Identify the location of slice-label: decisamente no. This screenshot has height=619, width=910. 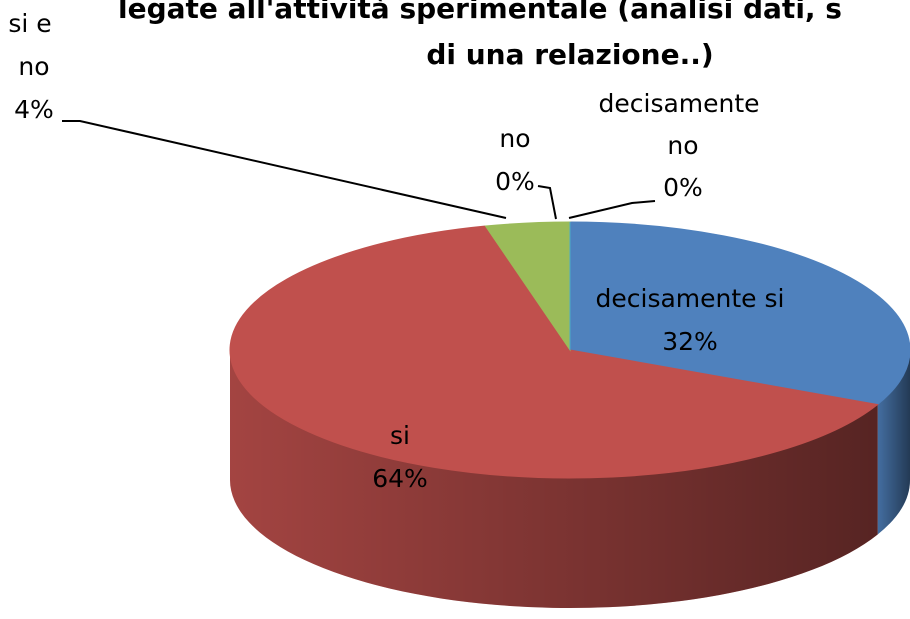
(683, 124).